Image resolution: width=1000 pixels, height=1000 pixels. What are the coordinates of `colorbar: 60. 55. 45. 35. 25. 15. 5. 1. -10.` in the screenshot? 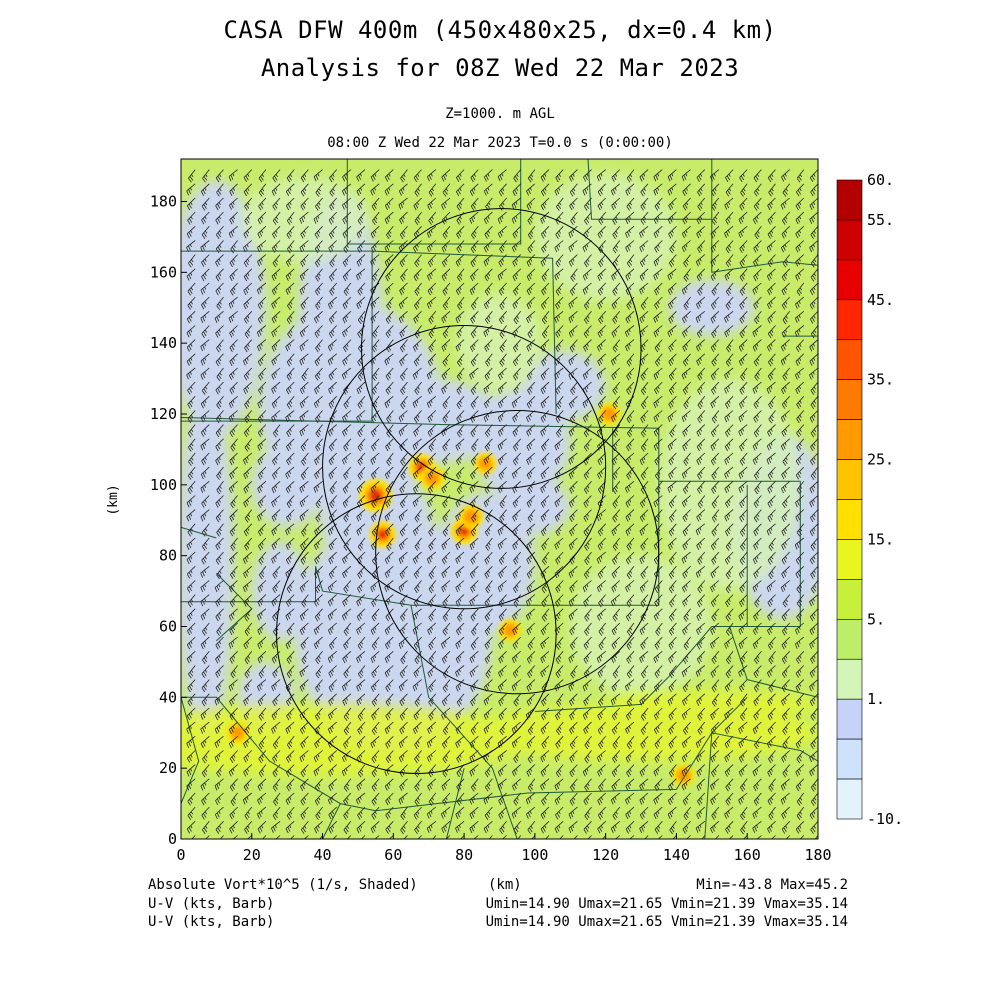 It's located at (869, 499).